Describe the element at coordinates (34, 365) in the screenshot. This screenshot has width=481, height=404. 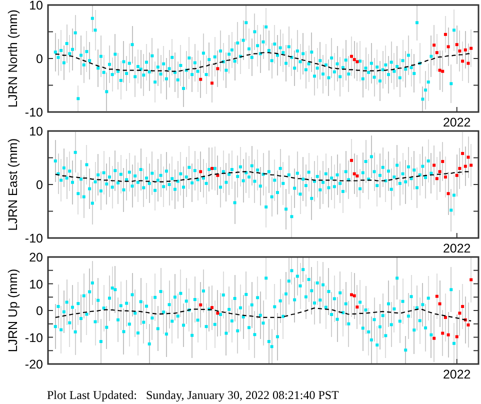
I see `y-tick-label: -20` at that location.